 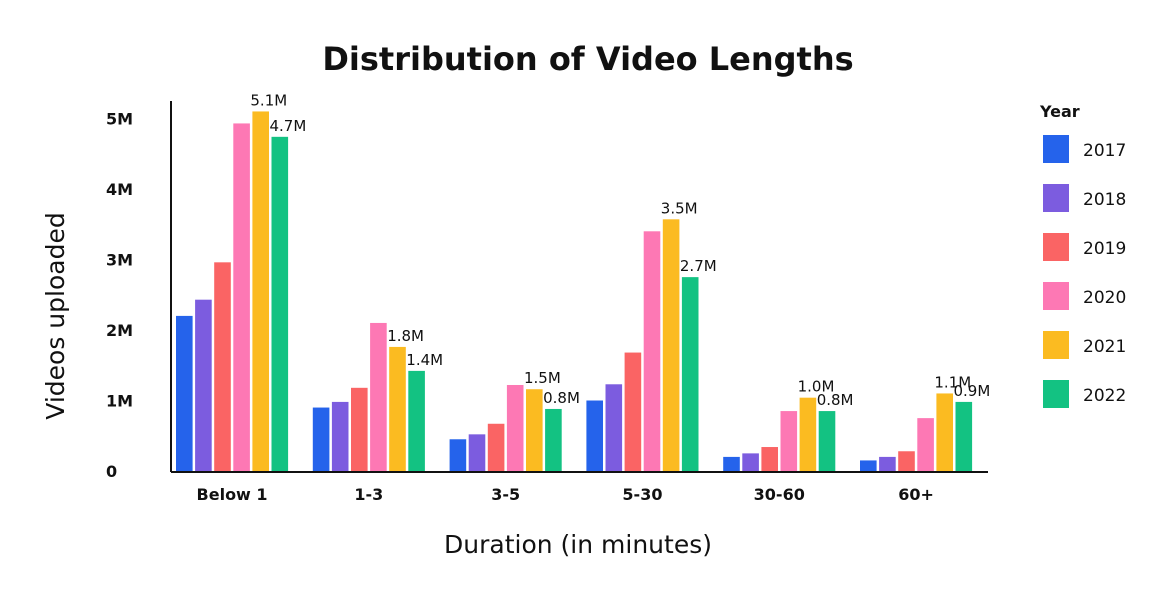 What do you see at coordinates (906, 461) in the screenshot?
I see `bar-60--2019` at bounding box center [906, 461].